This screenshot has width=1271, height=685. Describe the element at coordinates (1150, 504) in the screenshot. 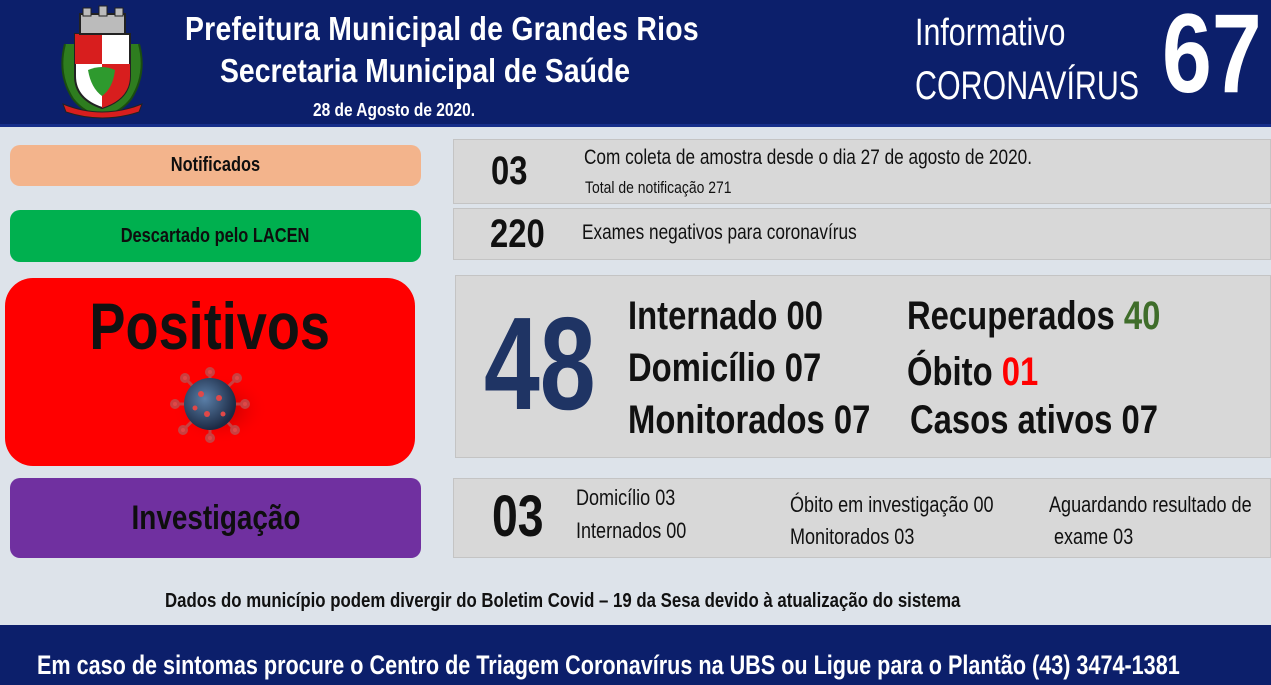

I see `investigation-awaiting-line1: Aguardando resultado de` at that location.